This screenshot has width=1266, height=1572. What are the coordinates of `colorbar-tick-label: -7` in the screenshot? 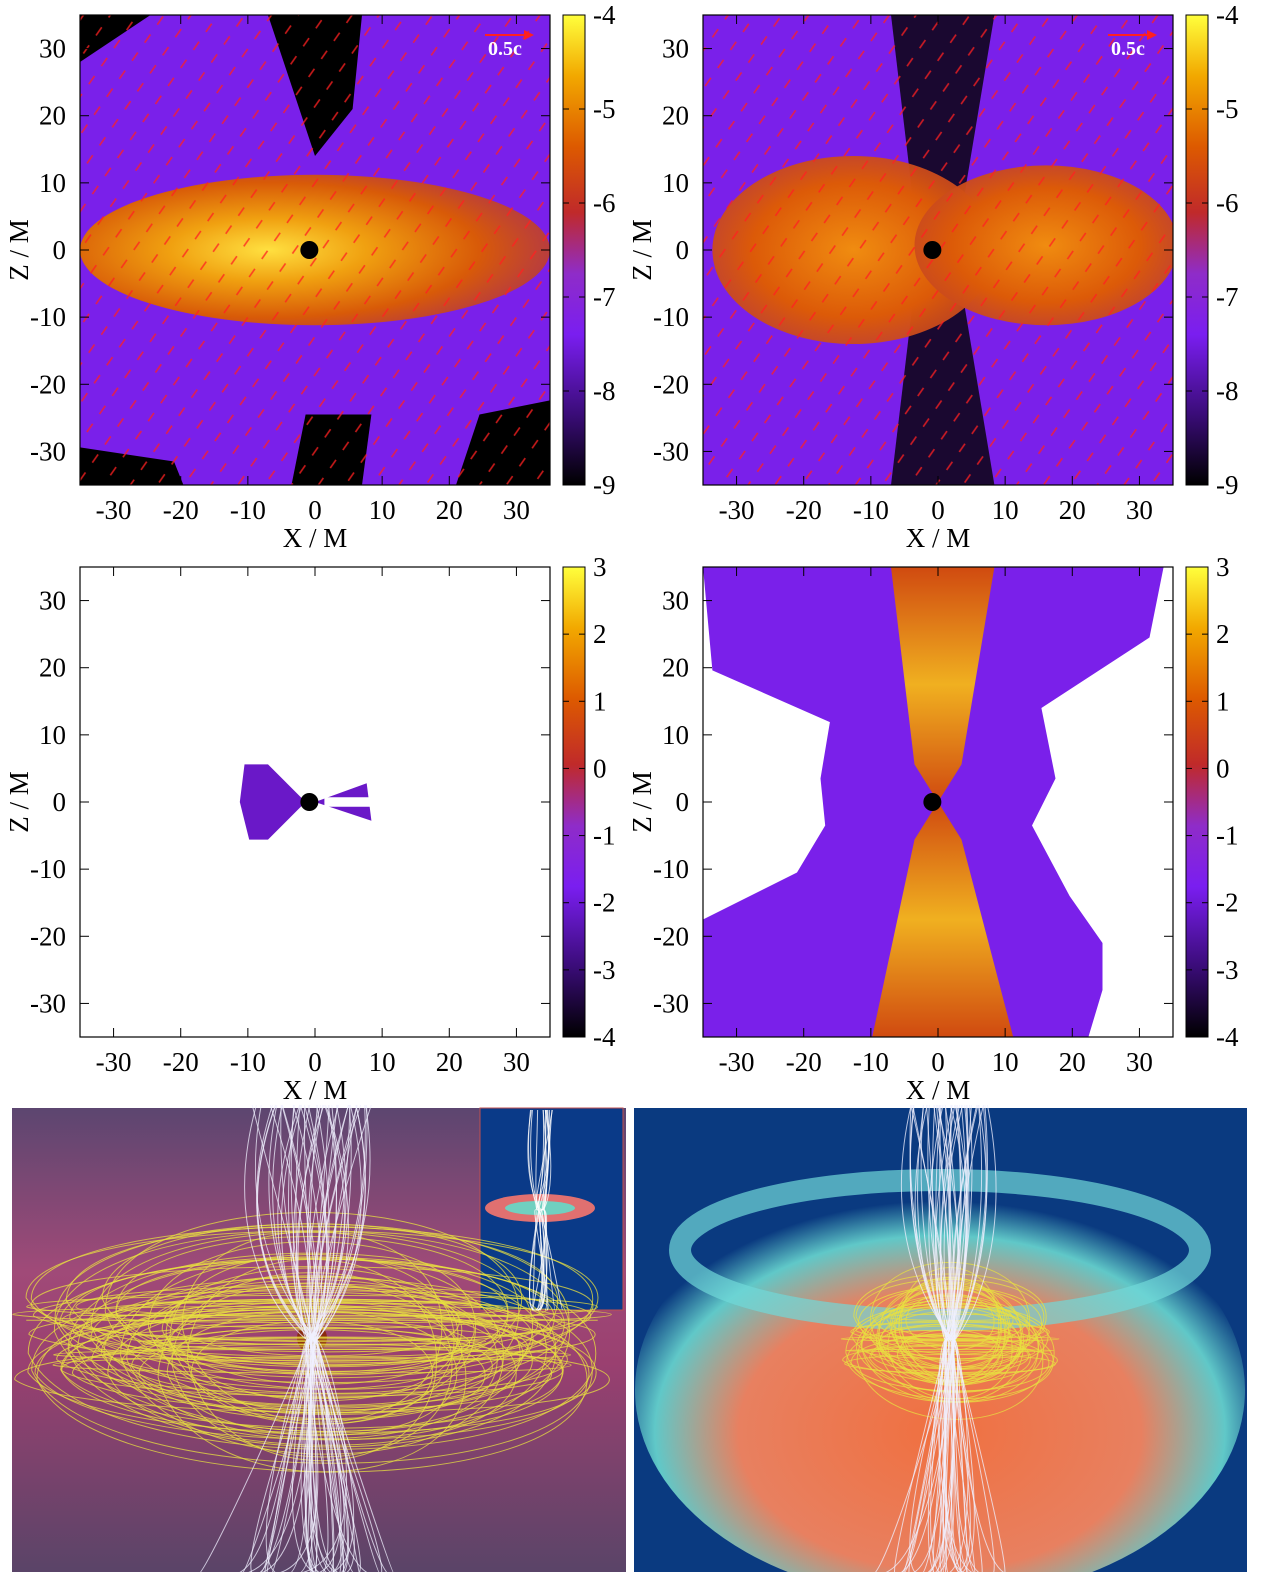 It's located at (1227, 297).